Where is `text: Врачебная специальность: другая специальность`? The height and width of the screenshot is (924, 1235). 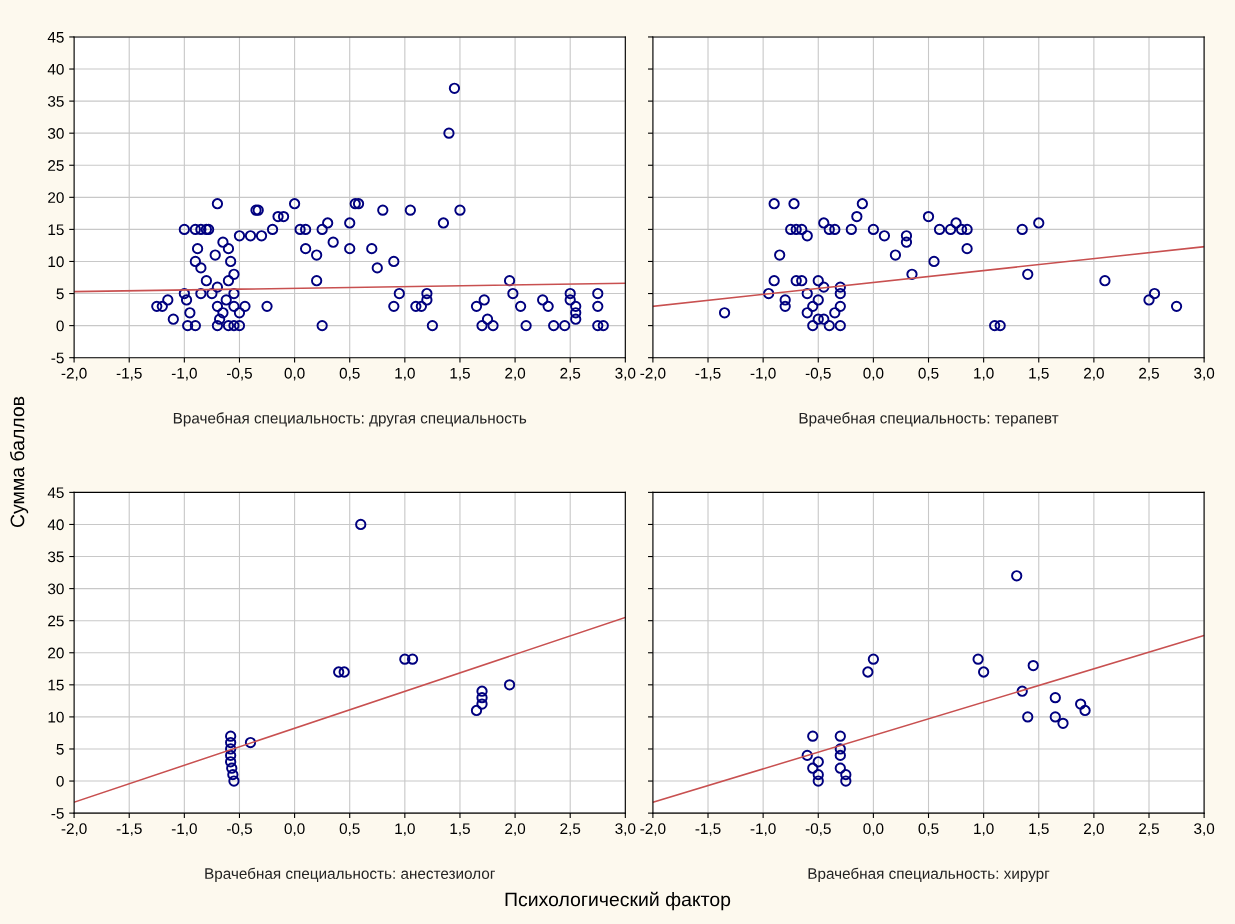 text: Врачебная специальность: другая специальность is located at coordinates (350, 419).